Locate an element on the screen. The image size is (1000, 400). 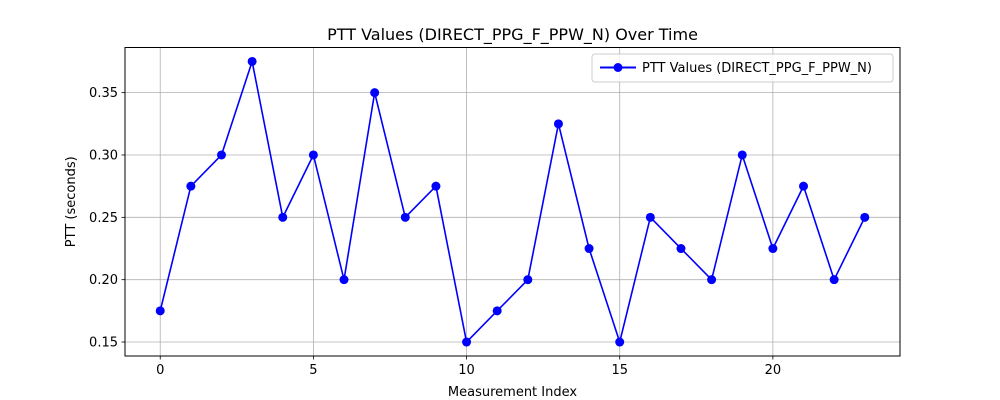
y-axis: 0.15 0.20 0.25 0.30 0.35 is located at coordinates (107, 218).